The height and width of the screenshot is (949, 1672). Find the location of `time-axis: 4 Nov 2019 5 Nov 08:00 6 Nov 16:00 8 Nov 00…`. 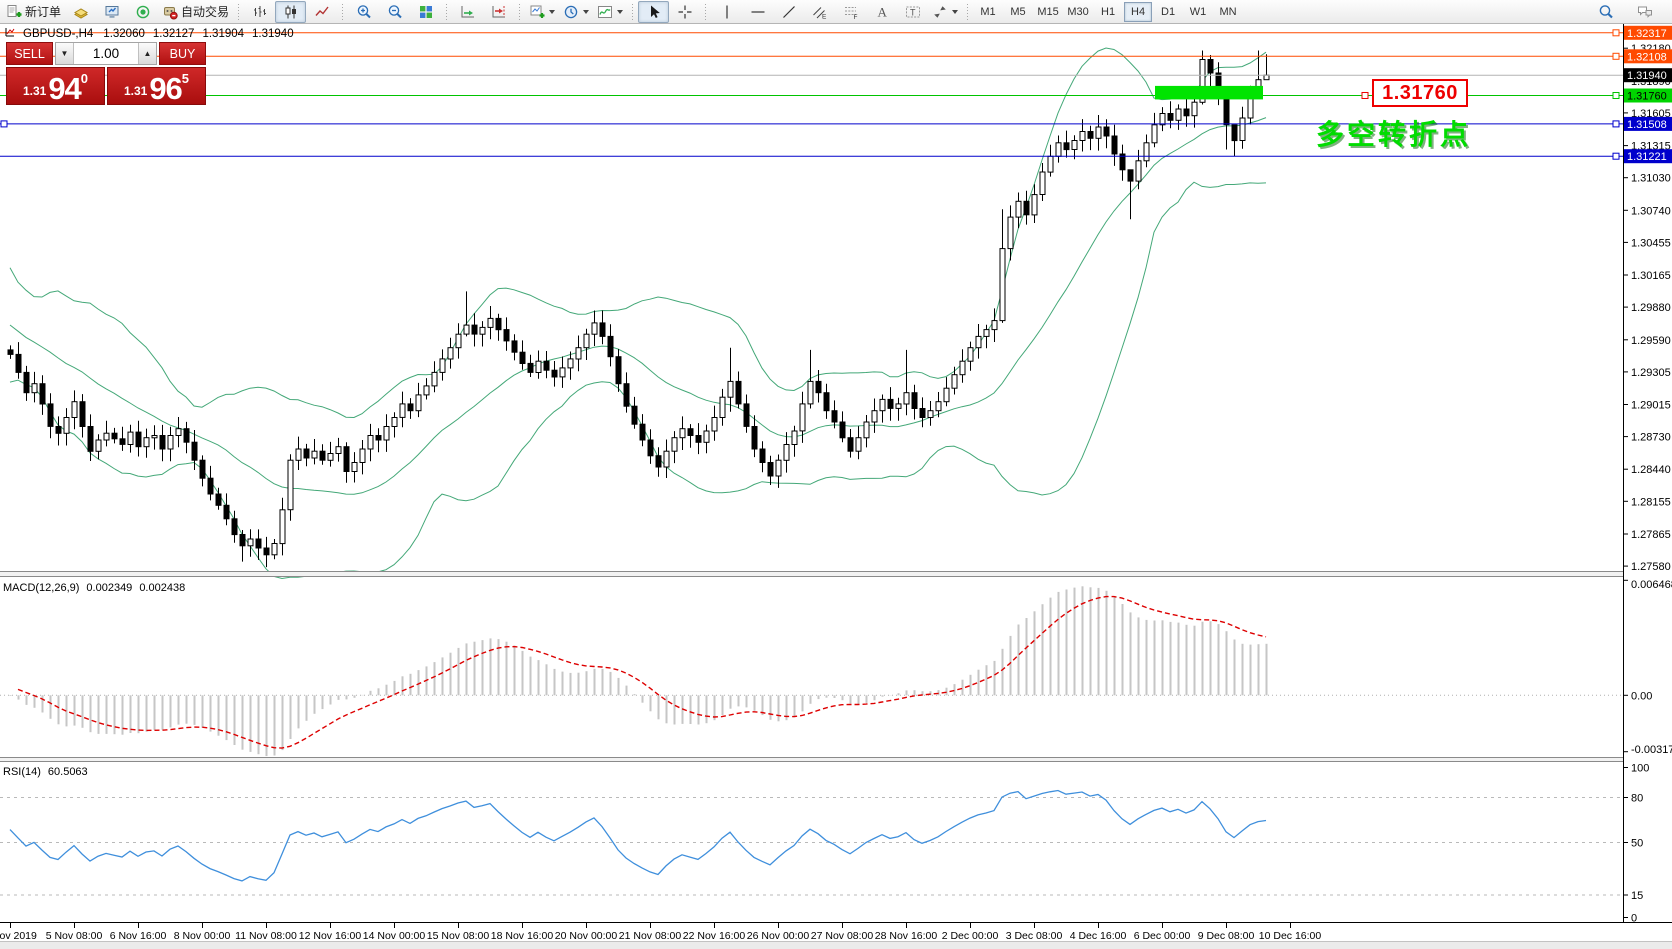

time-axis: 4 Nov 2019 5 Nov 08:00 6 Nov 16:00 8 Nov 00… is located at coordinates (836, 935).